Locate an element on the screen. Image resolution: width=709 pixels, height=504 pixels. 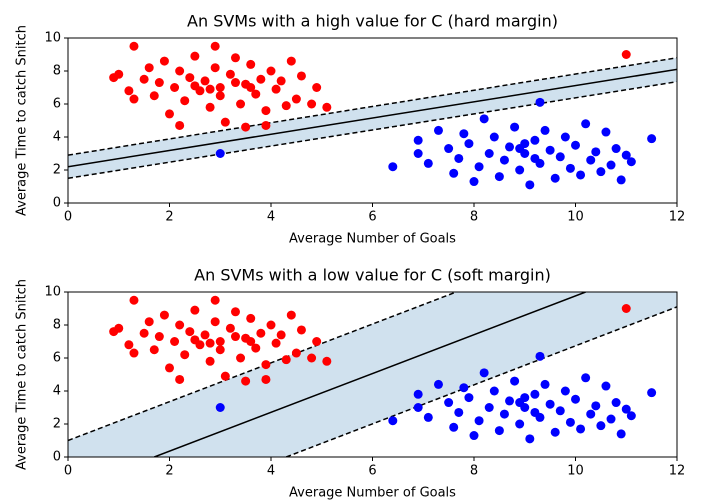
x-tick-label: 10 is located at coordinates (575, 217).